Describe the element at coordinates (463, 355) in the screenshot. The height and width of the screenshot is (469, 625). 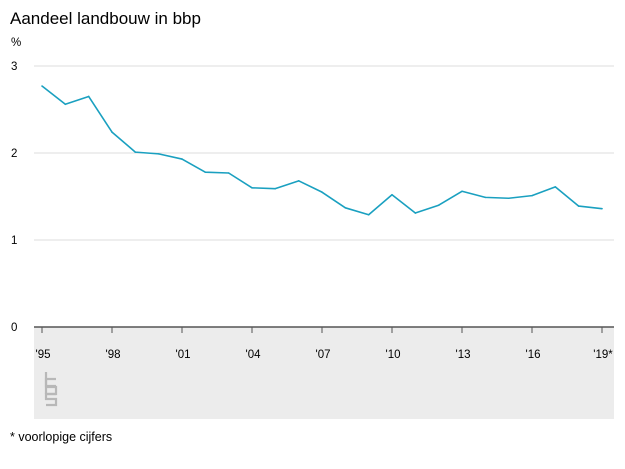
I see `x-tick-label: '13` at that location.